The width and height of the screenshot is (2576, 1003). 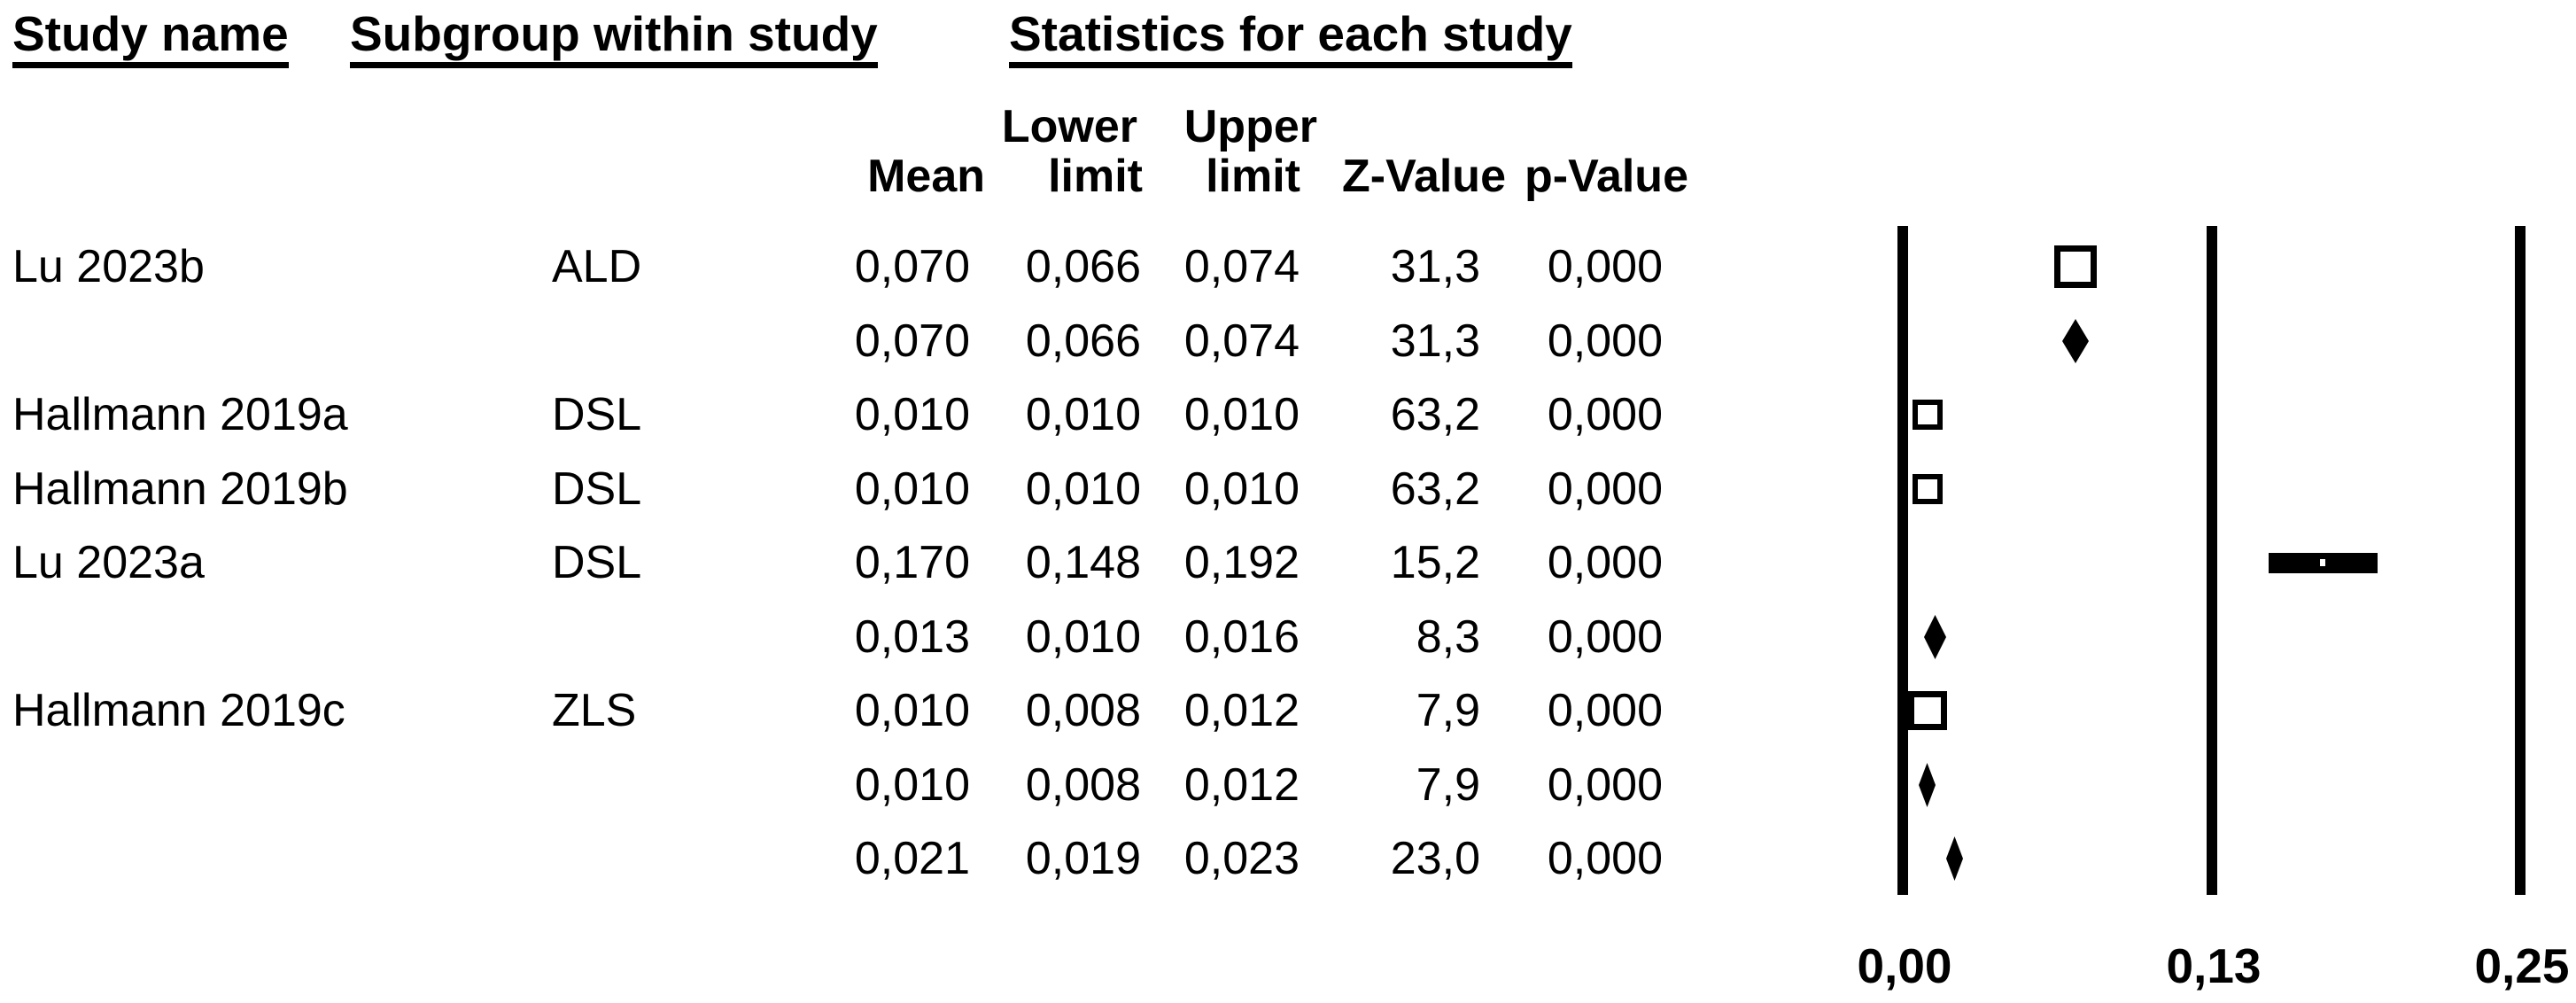 I want to click on study-name-cell: Hallmann 2019c, so click(x=178, y=710).